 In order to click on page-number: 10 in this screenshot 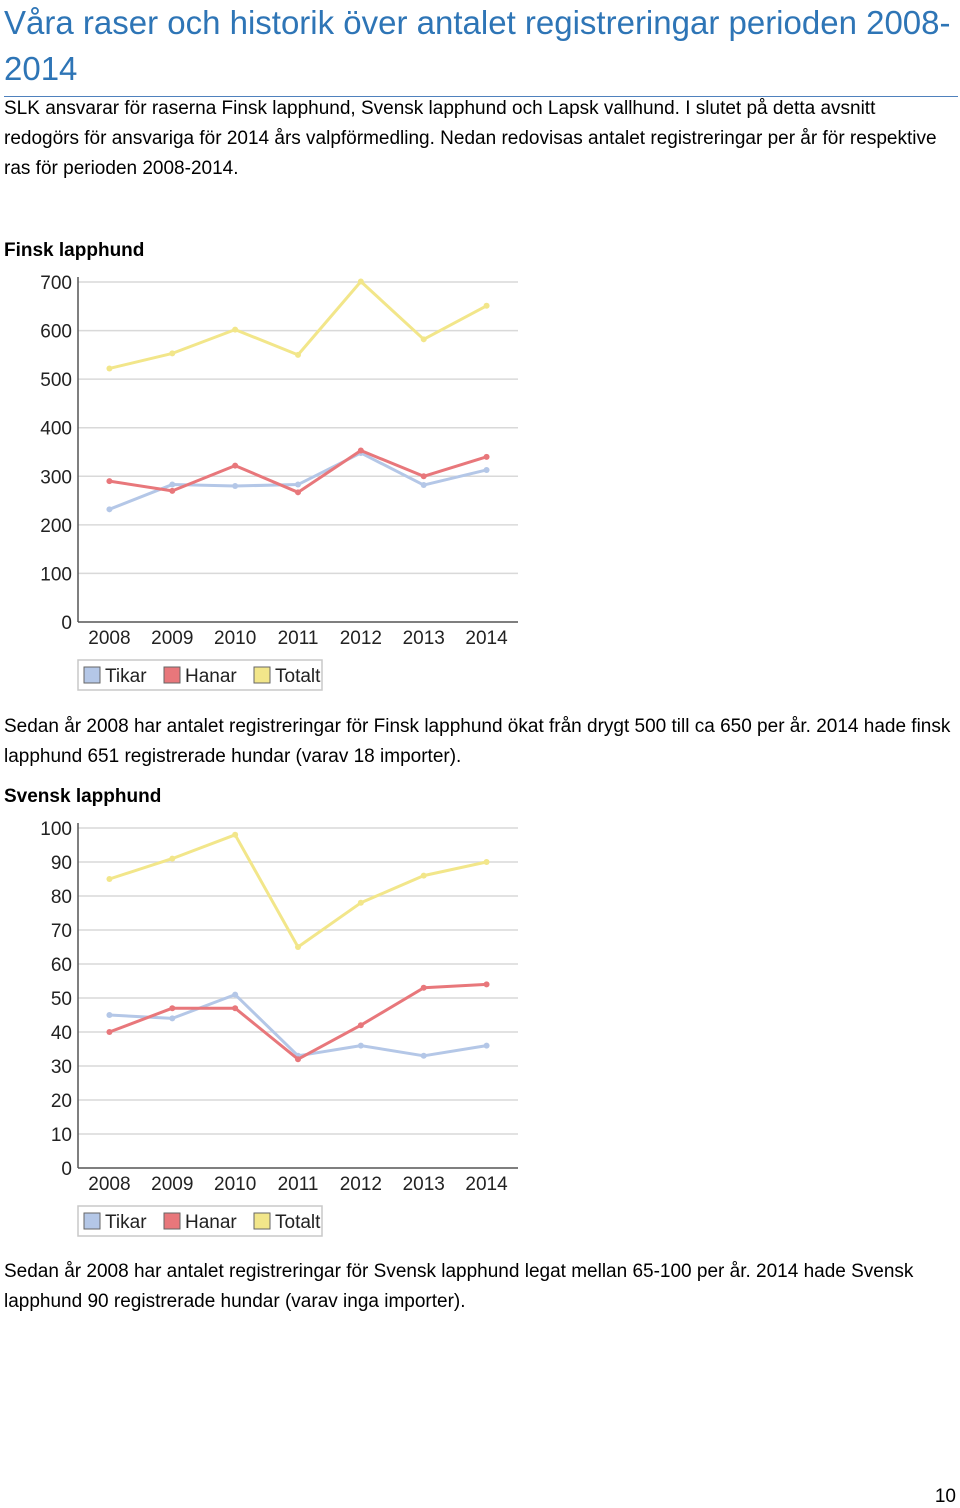, I will do `click(945, 1496)`.